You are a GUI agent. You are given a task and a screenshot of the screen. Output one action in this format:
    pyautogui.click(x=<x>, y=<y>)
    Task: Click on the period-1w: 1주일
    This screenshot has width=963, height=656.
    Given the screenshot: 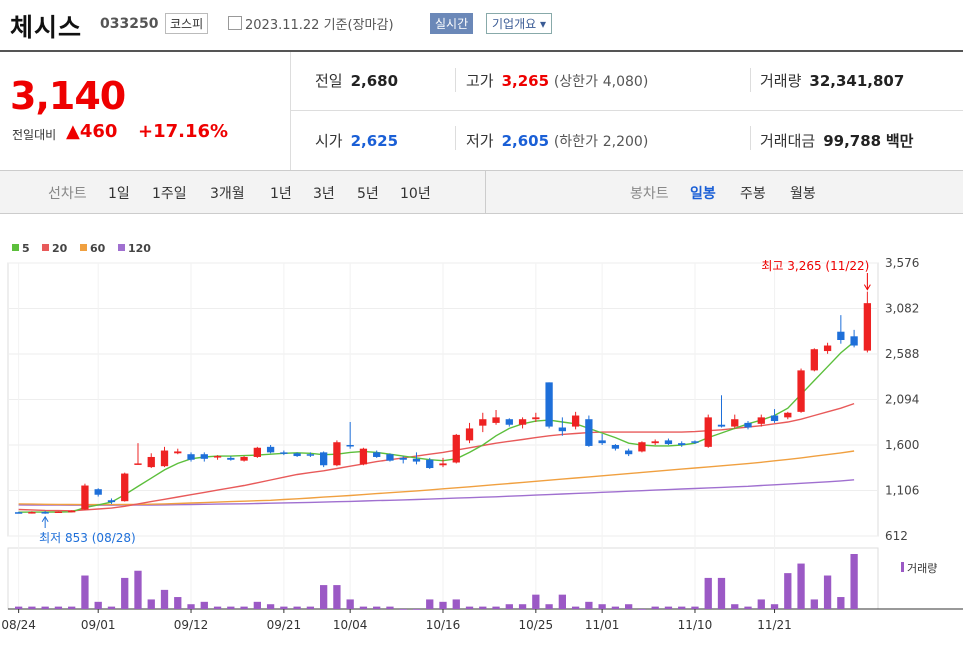 What is the action you would take?
    pyautogui.click(x=169, y=194)
    